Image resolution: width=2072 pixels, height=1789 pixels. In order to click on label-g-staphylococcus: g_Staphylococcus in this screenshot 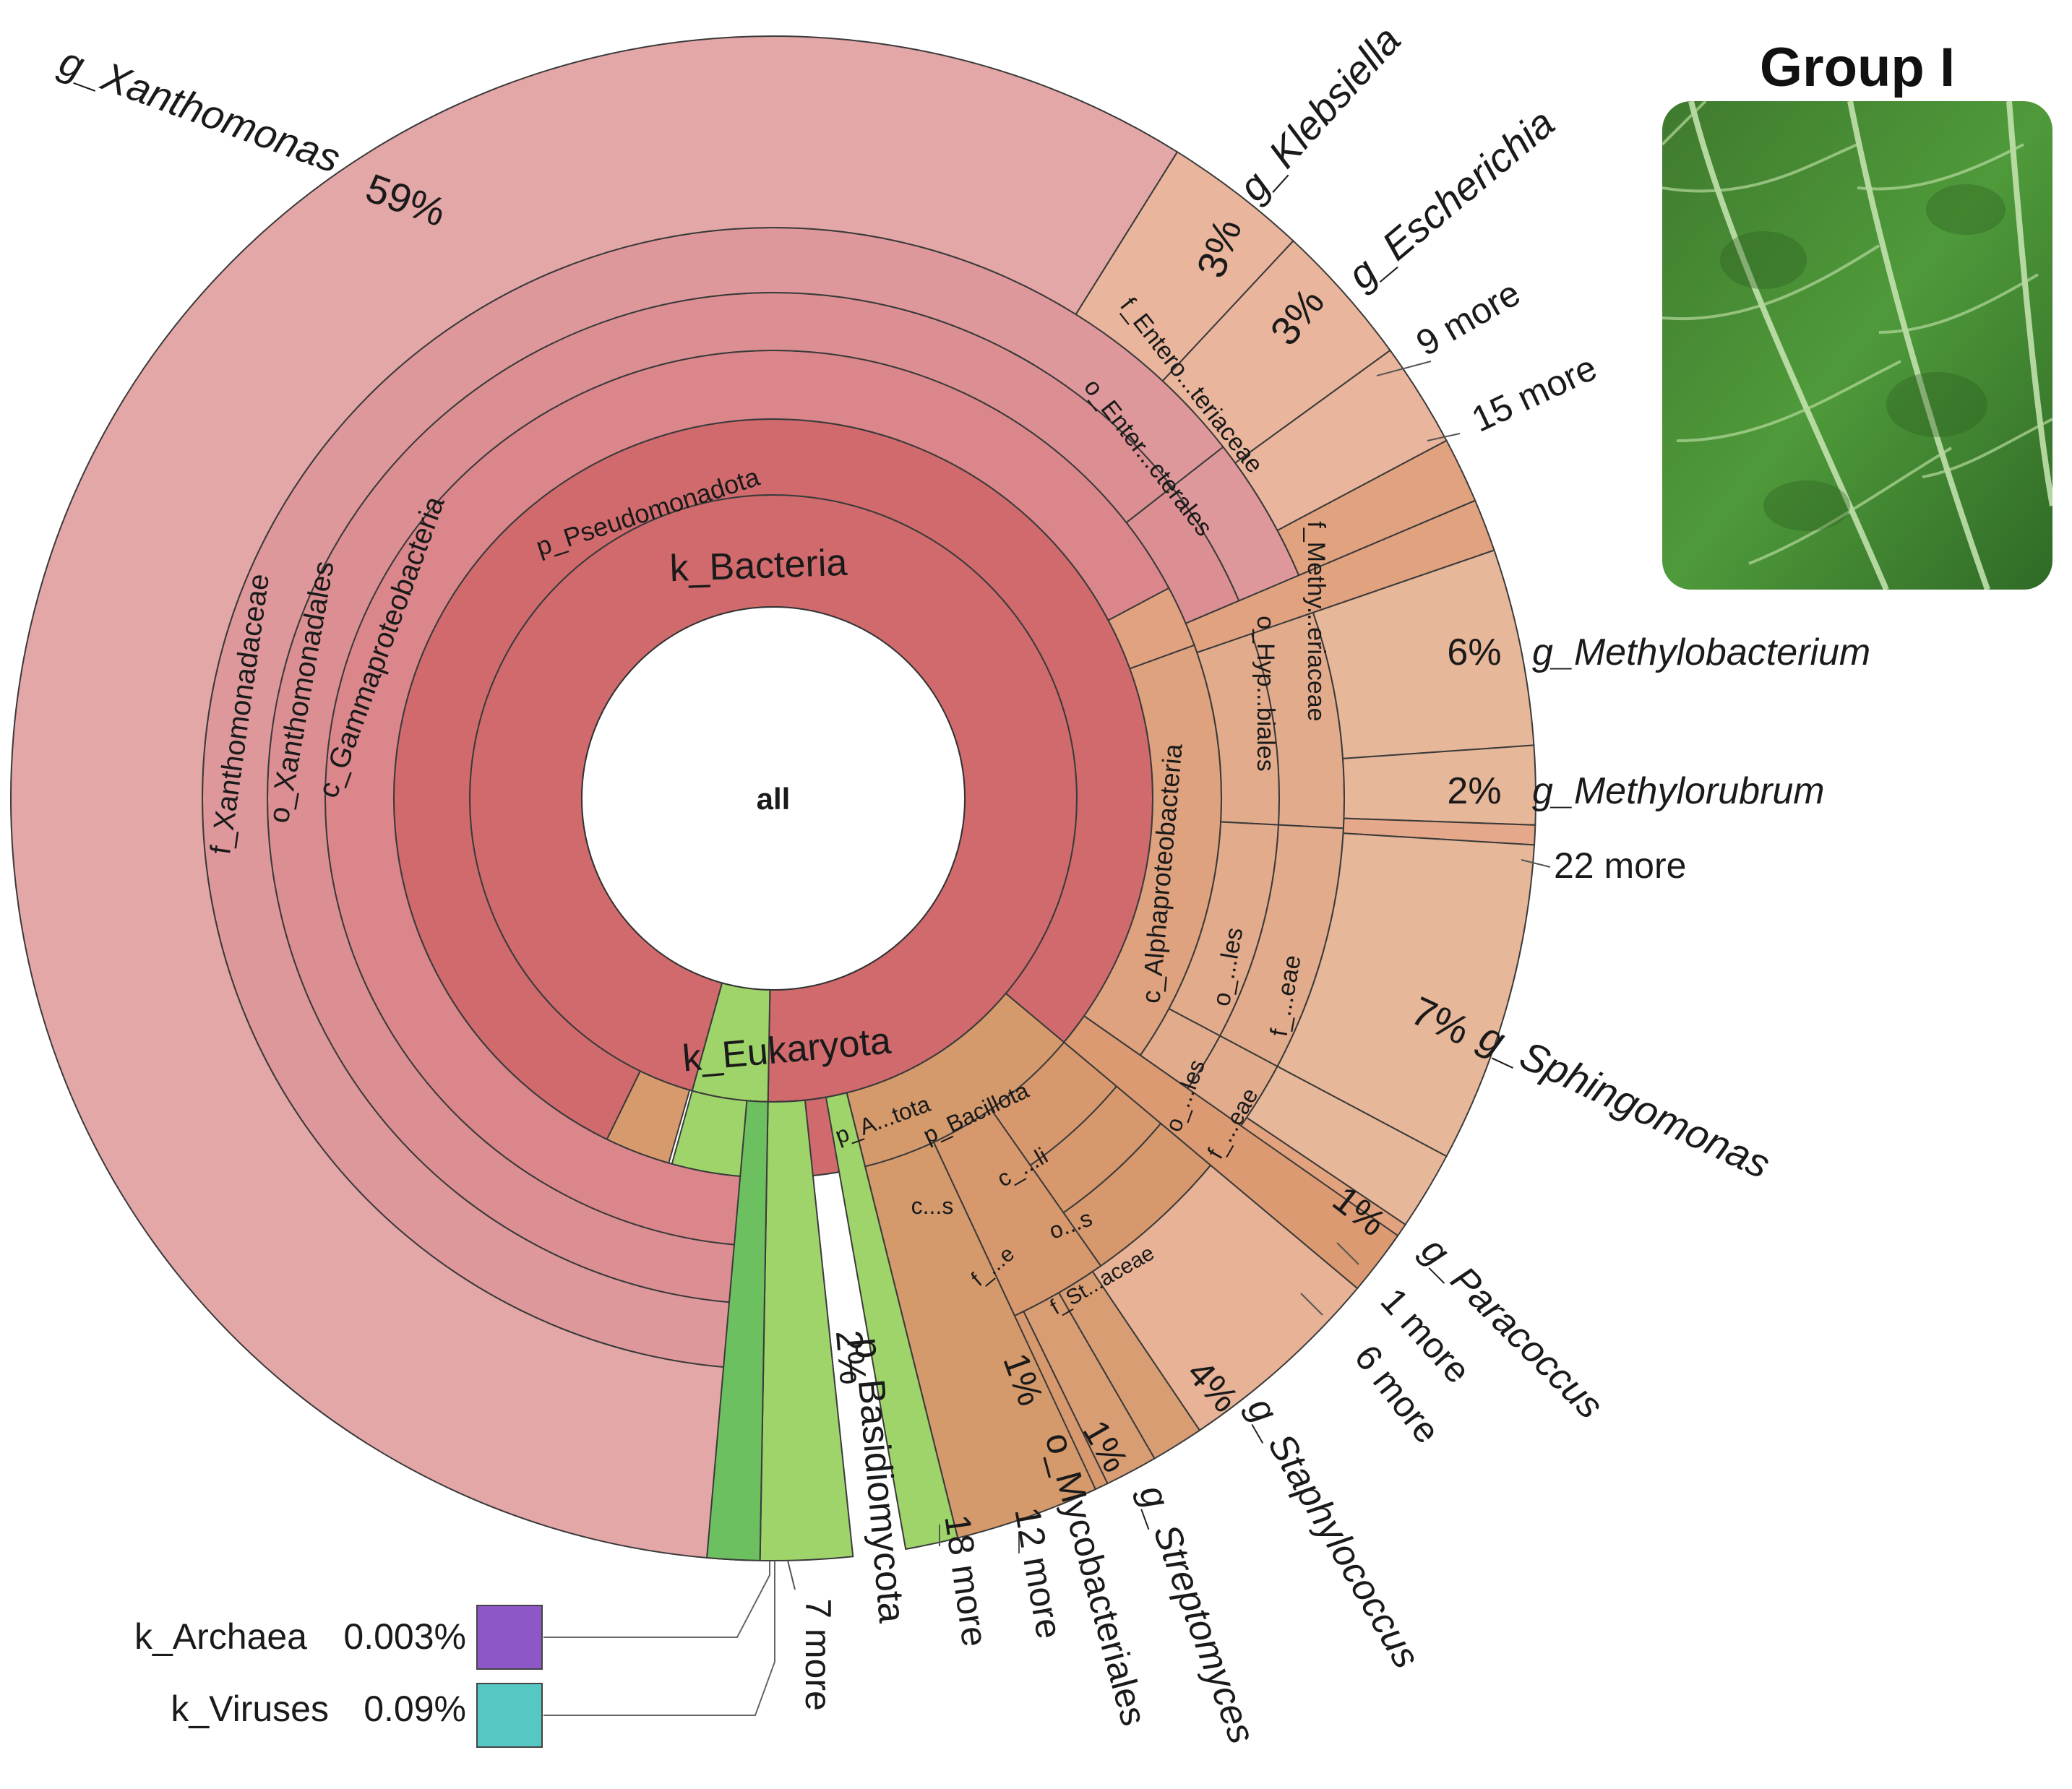, I will do `click(1333, 1533)`.